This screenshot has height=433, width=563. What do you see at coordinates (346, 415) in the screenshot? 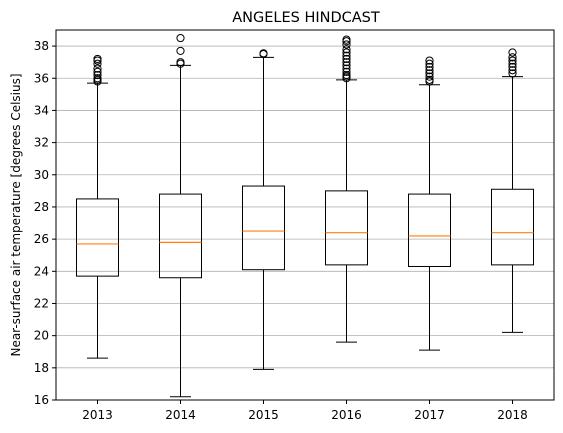
I see `x-tick-label: 2016` at bounding box center [346, 415].